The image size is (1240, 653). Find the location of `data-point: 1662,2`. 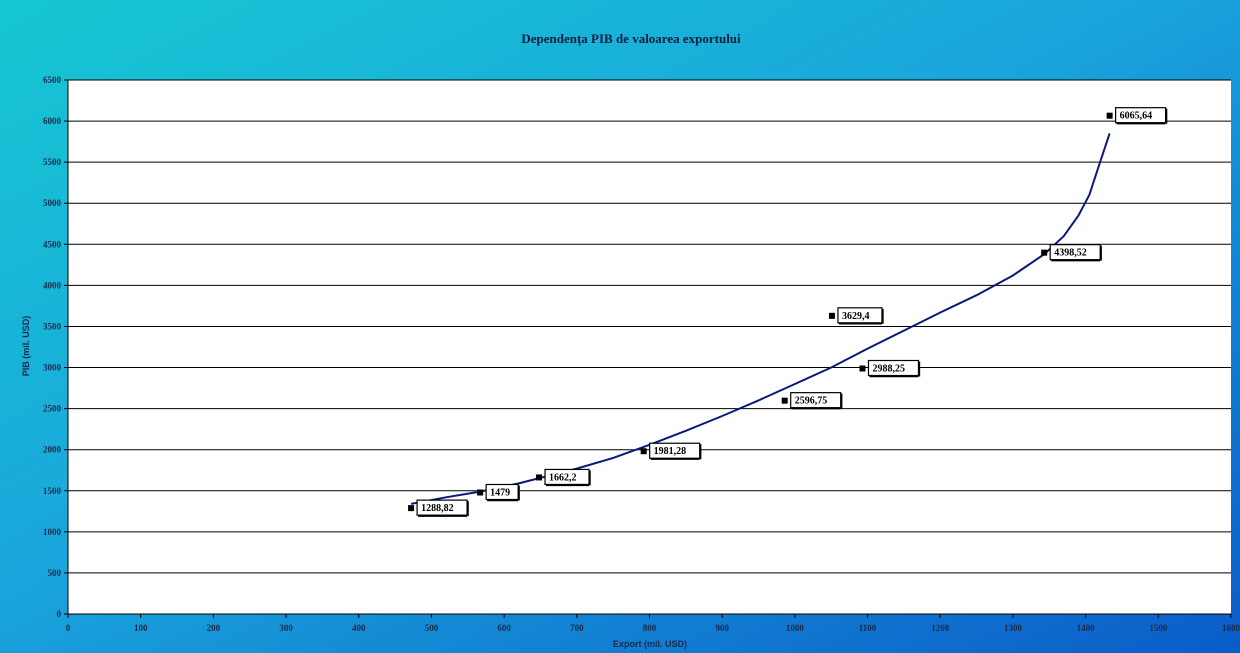

data-point: 1662,2 is located at coordinates (563, 477).